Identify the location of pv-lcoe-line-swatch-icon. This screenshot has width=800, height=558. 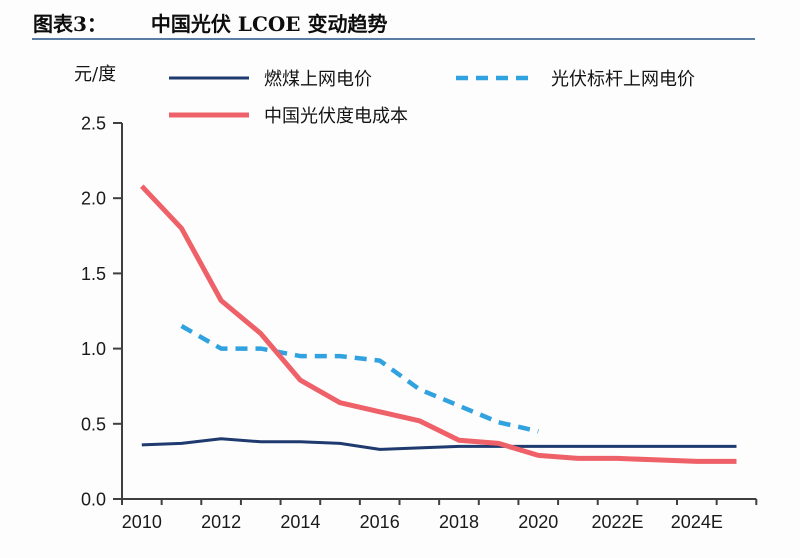
(209, 115).